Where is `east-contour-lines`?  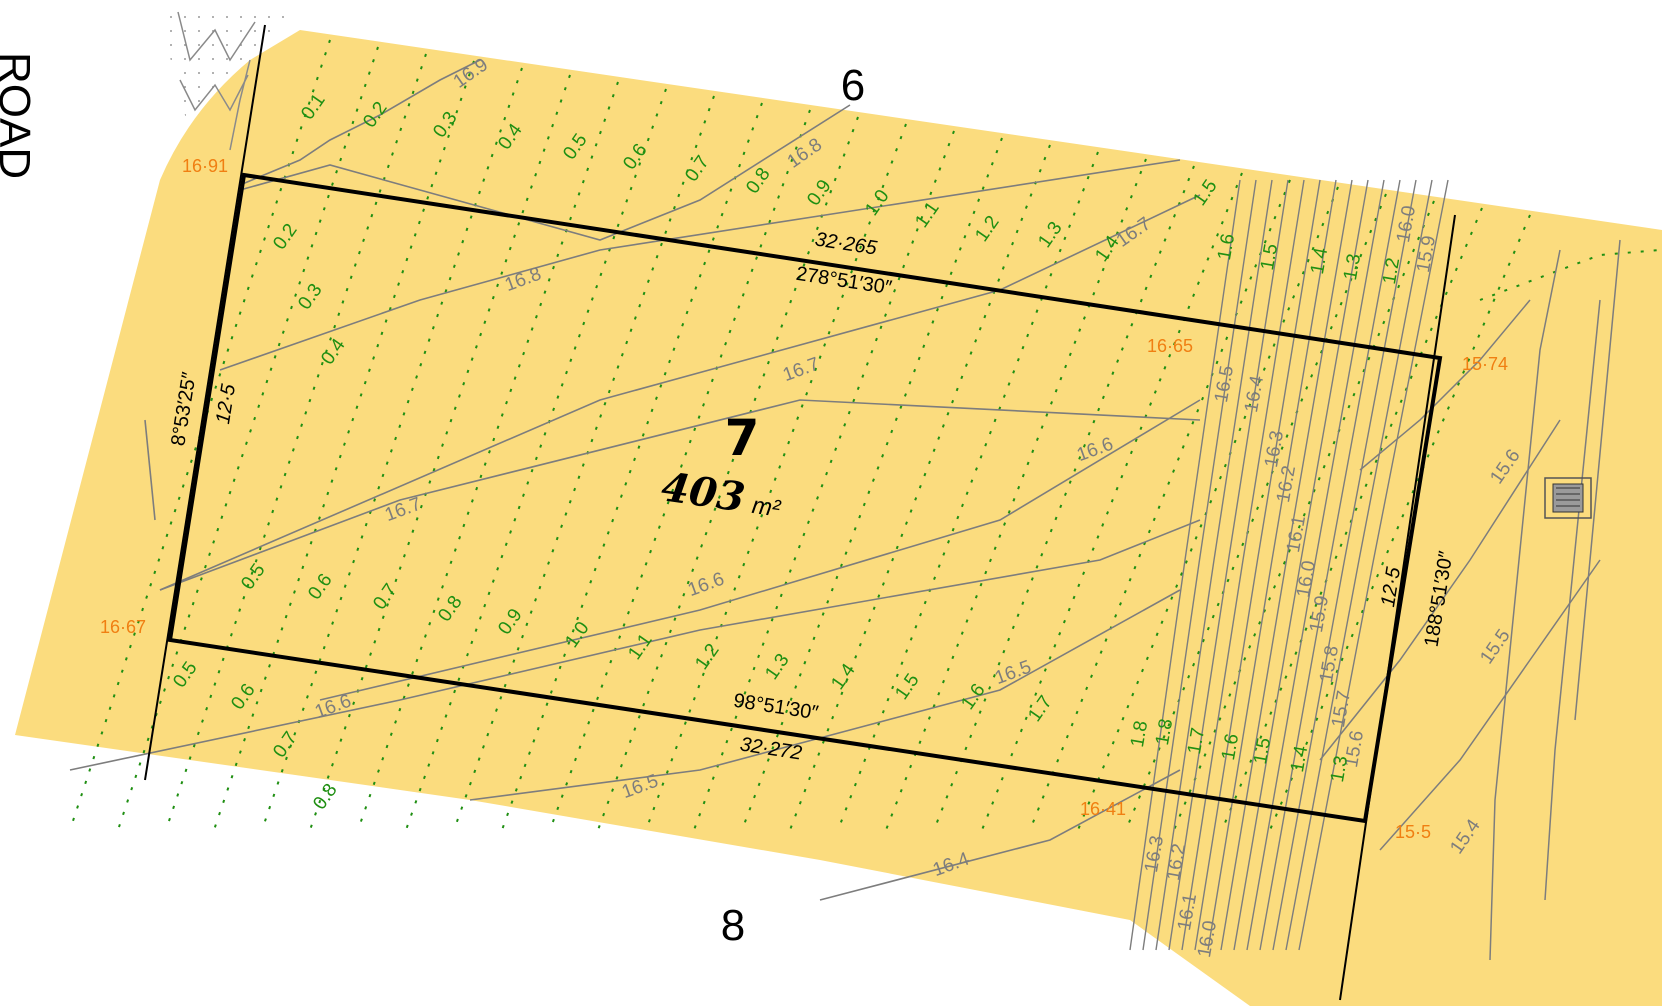 east-contour-lines is located at coordinates (1470, 600).